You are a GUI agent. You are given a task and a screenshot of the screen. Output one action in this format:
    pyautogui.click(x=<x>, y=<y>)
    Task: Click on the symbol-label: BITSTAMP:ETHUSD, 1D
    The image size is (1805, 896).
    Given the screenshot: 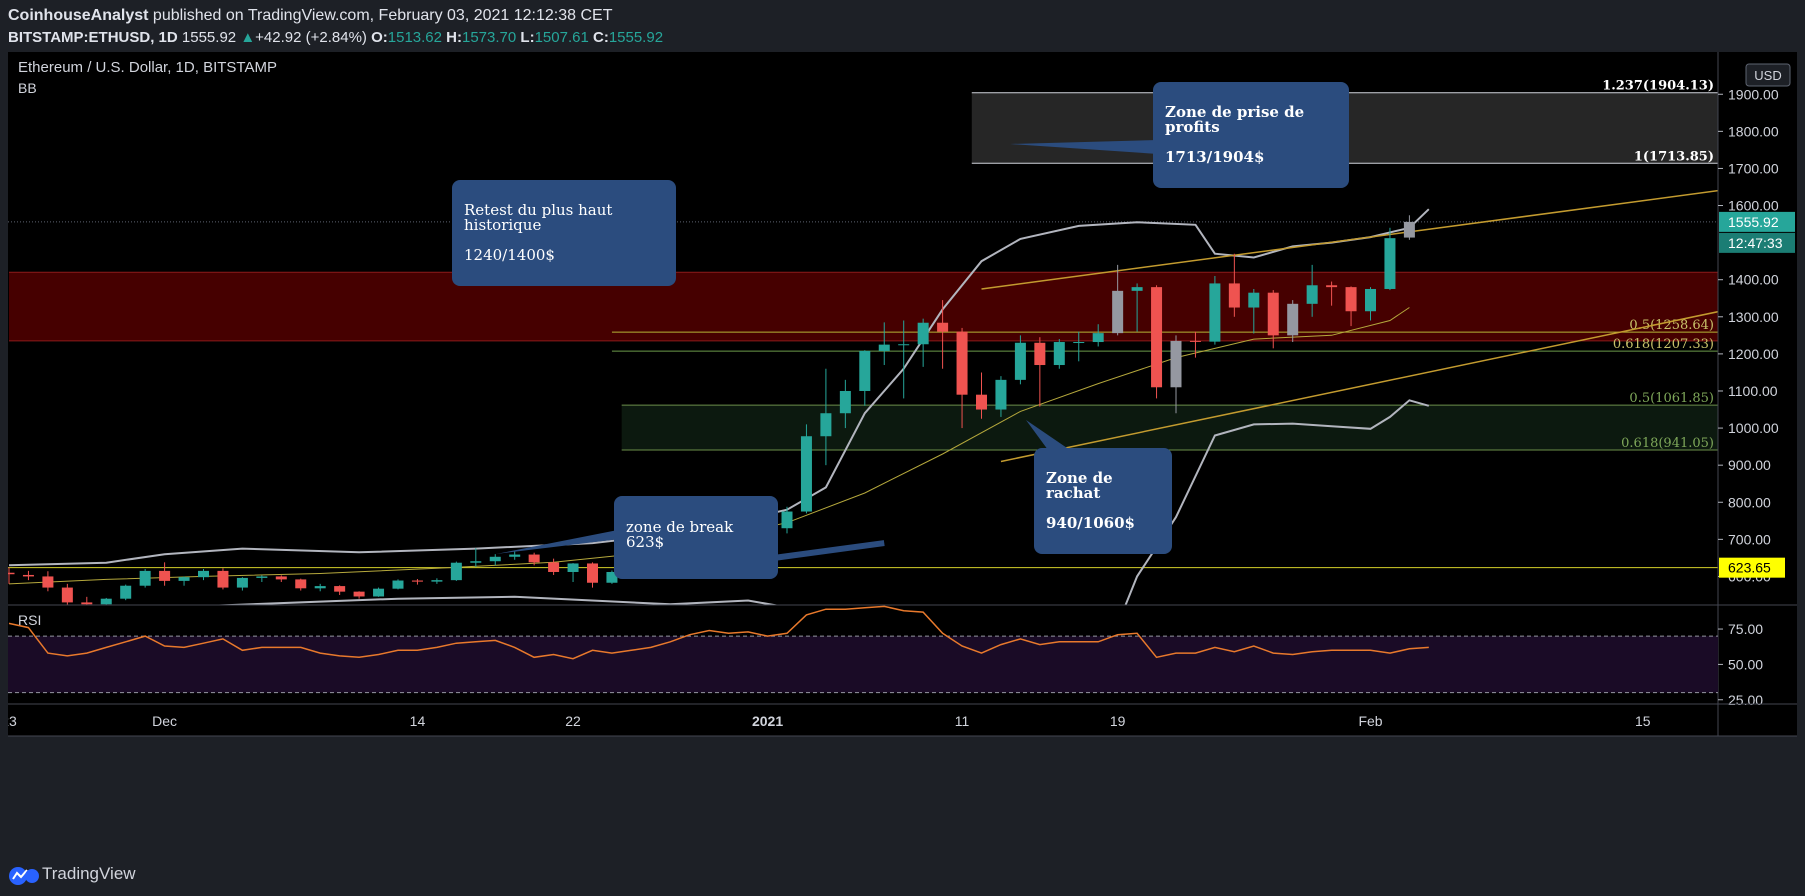 What is the action you would take?
    pyautogui.click(x=93, y=37)
    